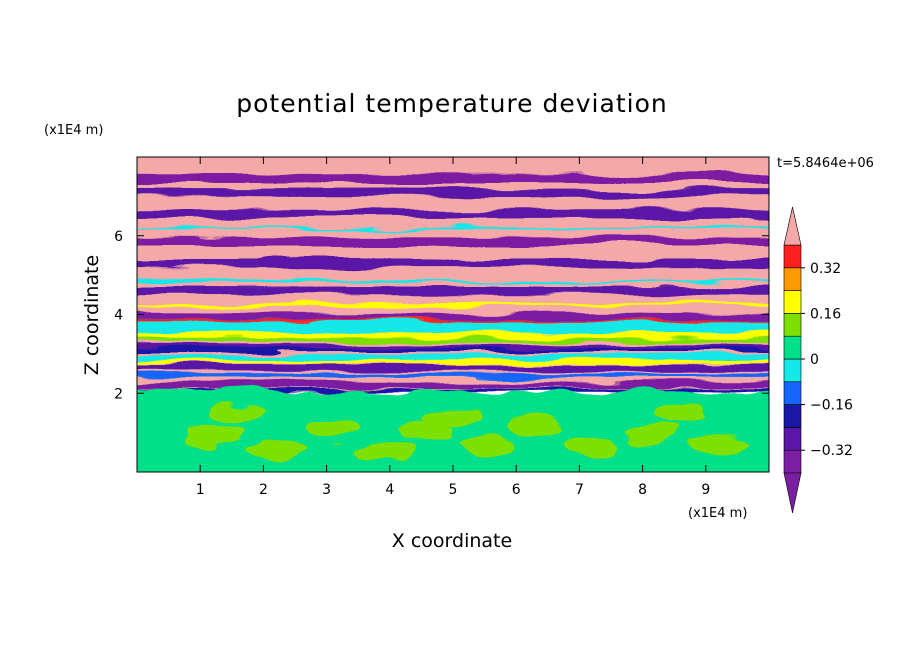  Describe the element at coordinates (452, 541) in the screenshot. I see `x-axis-label: X coordinate` at that location.